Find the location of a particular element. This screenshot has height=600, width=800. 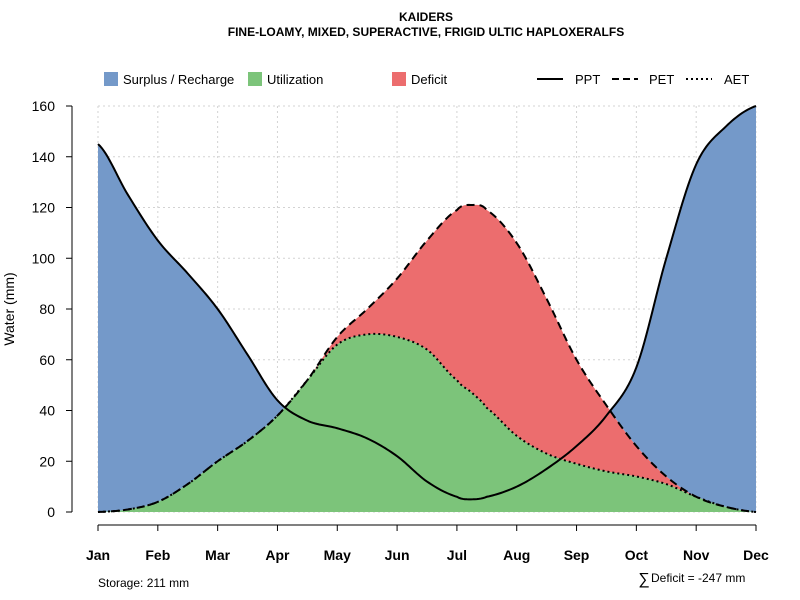

y-tick-label: 0 is located at coordinates (51, 512).